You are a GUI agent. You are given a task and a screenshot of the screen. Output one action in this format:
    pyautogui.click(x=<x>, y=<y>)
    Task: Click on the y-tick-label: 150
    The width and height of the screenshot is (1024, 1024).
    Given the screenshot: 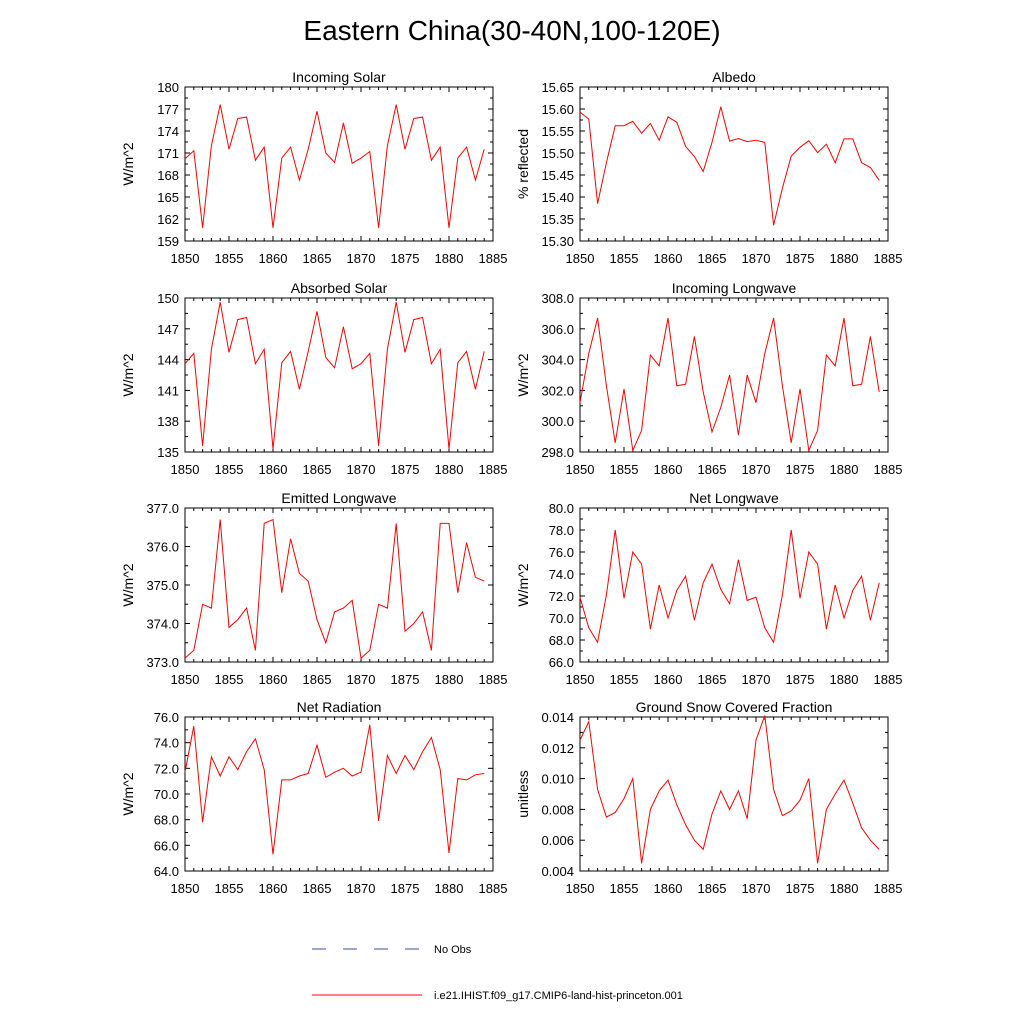 What is the action you would take?
    pyautogui.click(x=168, y=298)
    